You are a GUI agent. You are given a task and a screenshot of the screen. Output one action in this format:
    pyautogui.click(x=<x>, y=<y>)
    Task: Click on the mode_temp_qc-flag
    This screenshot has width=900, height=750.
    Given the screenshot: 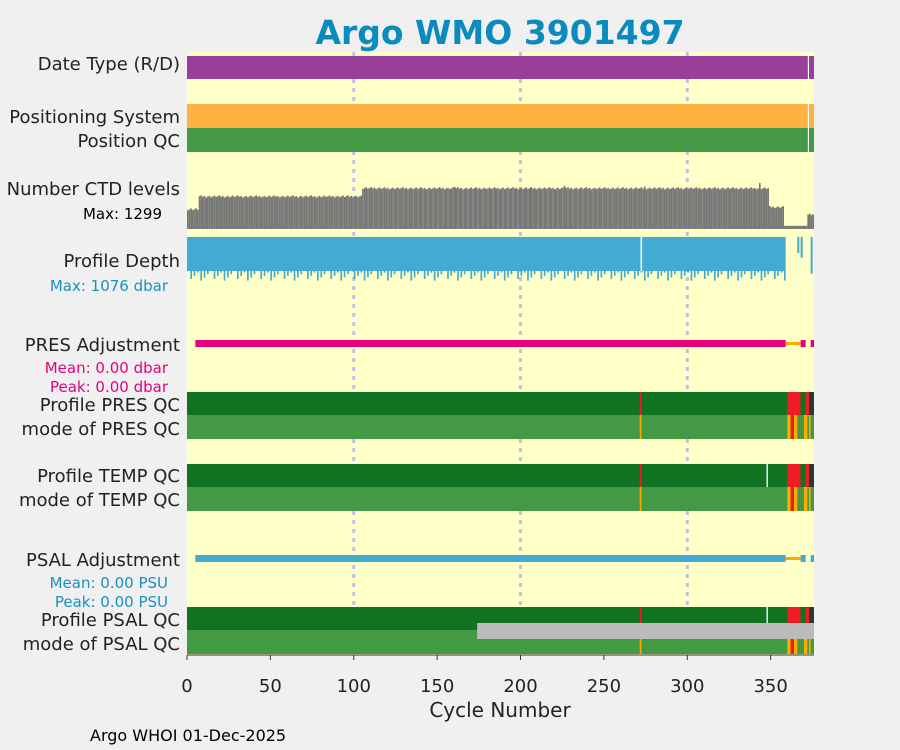 What is the action you would take?
    pyautogui.click(x=792, y=499)
    